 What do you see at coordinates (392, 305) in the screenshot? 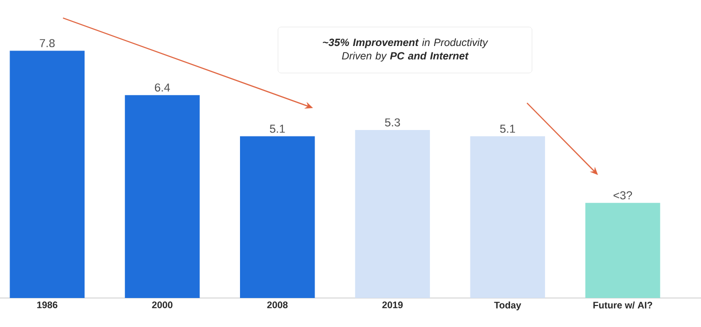
I see `x-tick-label: 2019` at bounding box center [392, 305].